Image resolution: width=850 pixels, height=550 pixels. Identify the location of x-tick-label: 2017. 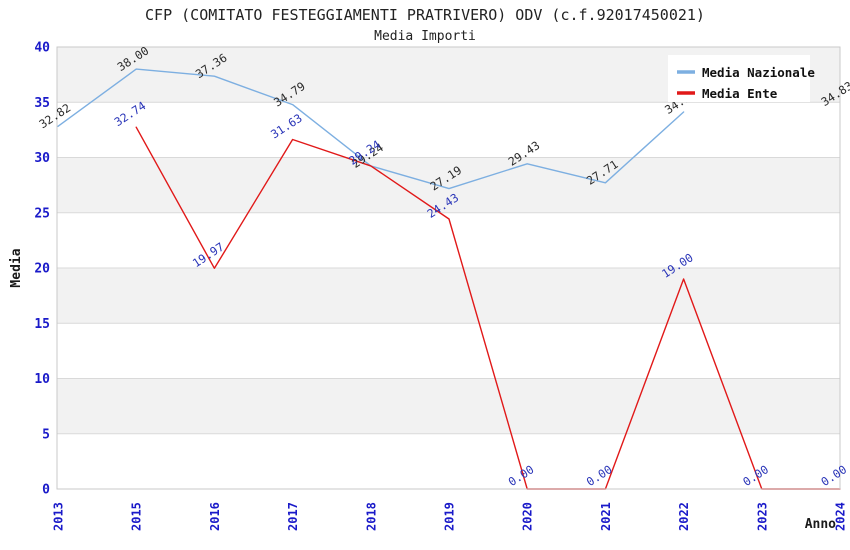
(293, 516).